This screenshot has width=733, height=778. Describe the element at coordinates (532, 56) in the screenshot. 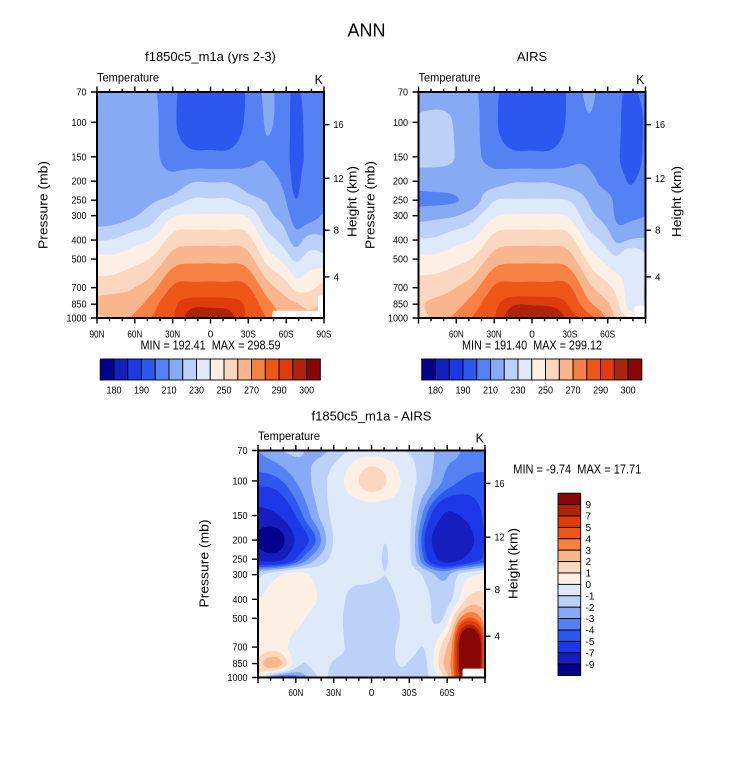

I see `svg-text: AIRS` at that location.